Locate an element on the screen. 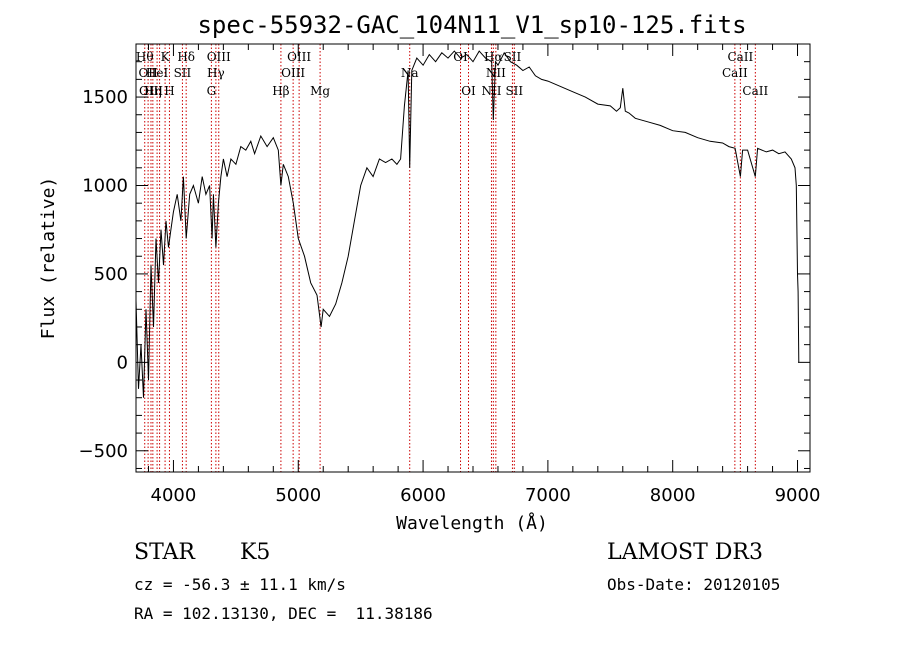  line-label: Hβ is located at coordinates (280, 91).